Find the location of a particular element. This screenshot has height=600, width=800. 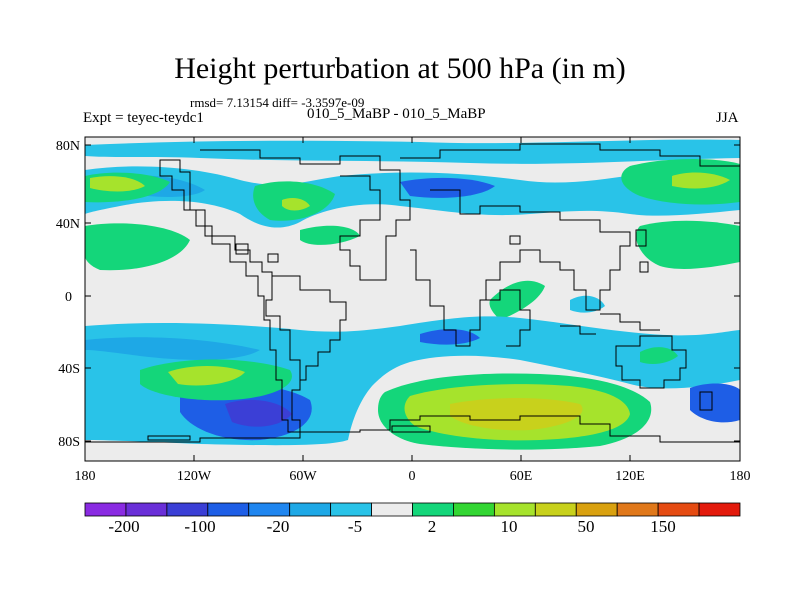

colorbar is located at coordinates (412, 509).